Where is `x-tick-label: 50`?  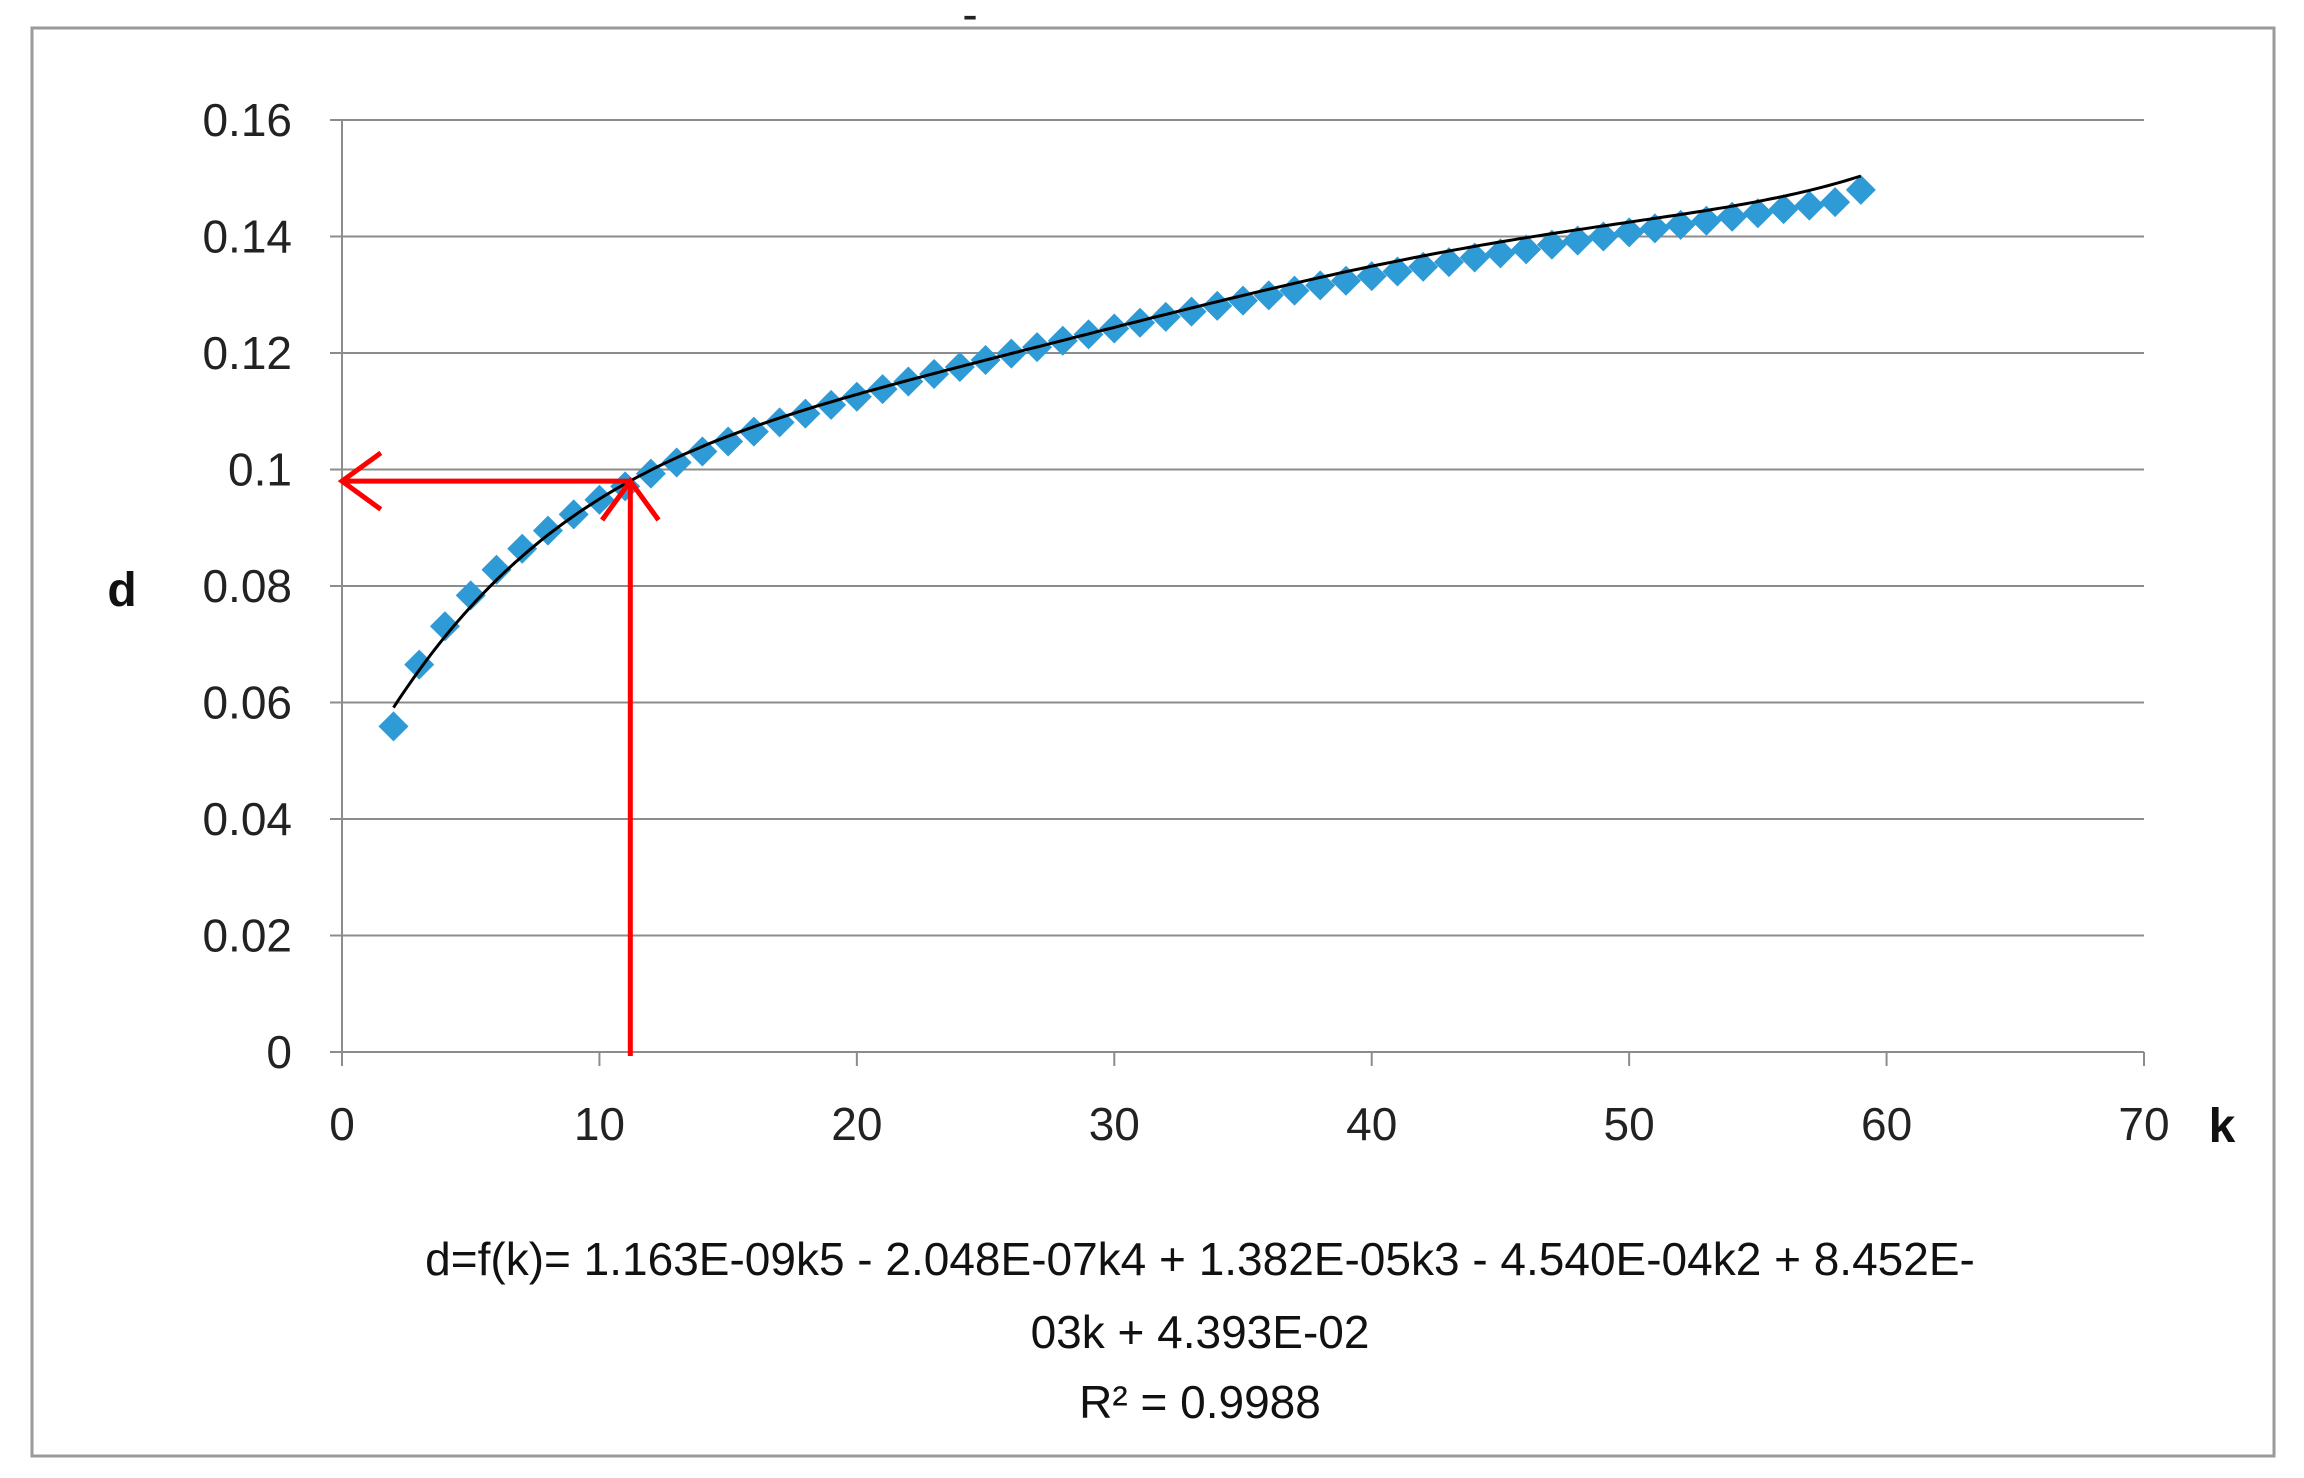 x-tick-label: 50 is located at coordinates (1629, 1124).